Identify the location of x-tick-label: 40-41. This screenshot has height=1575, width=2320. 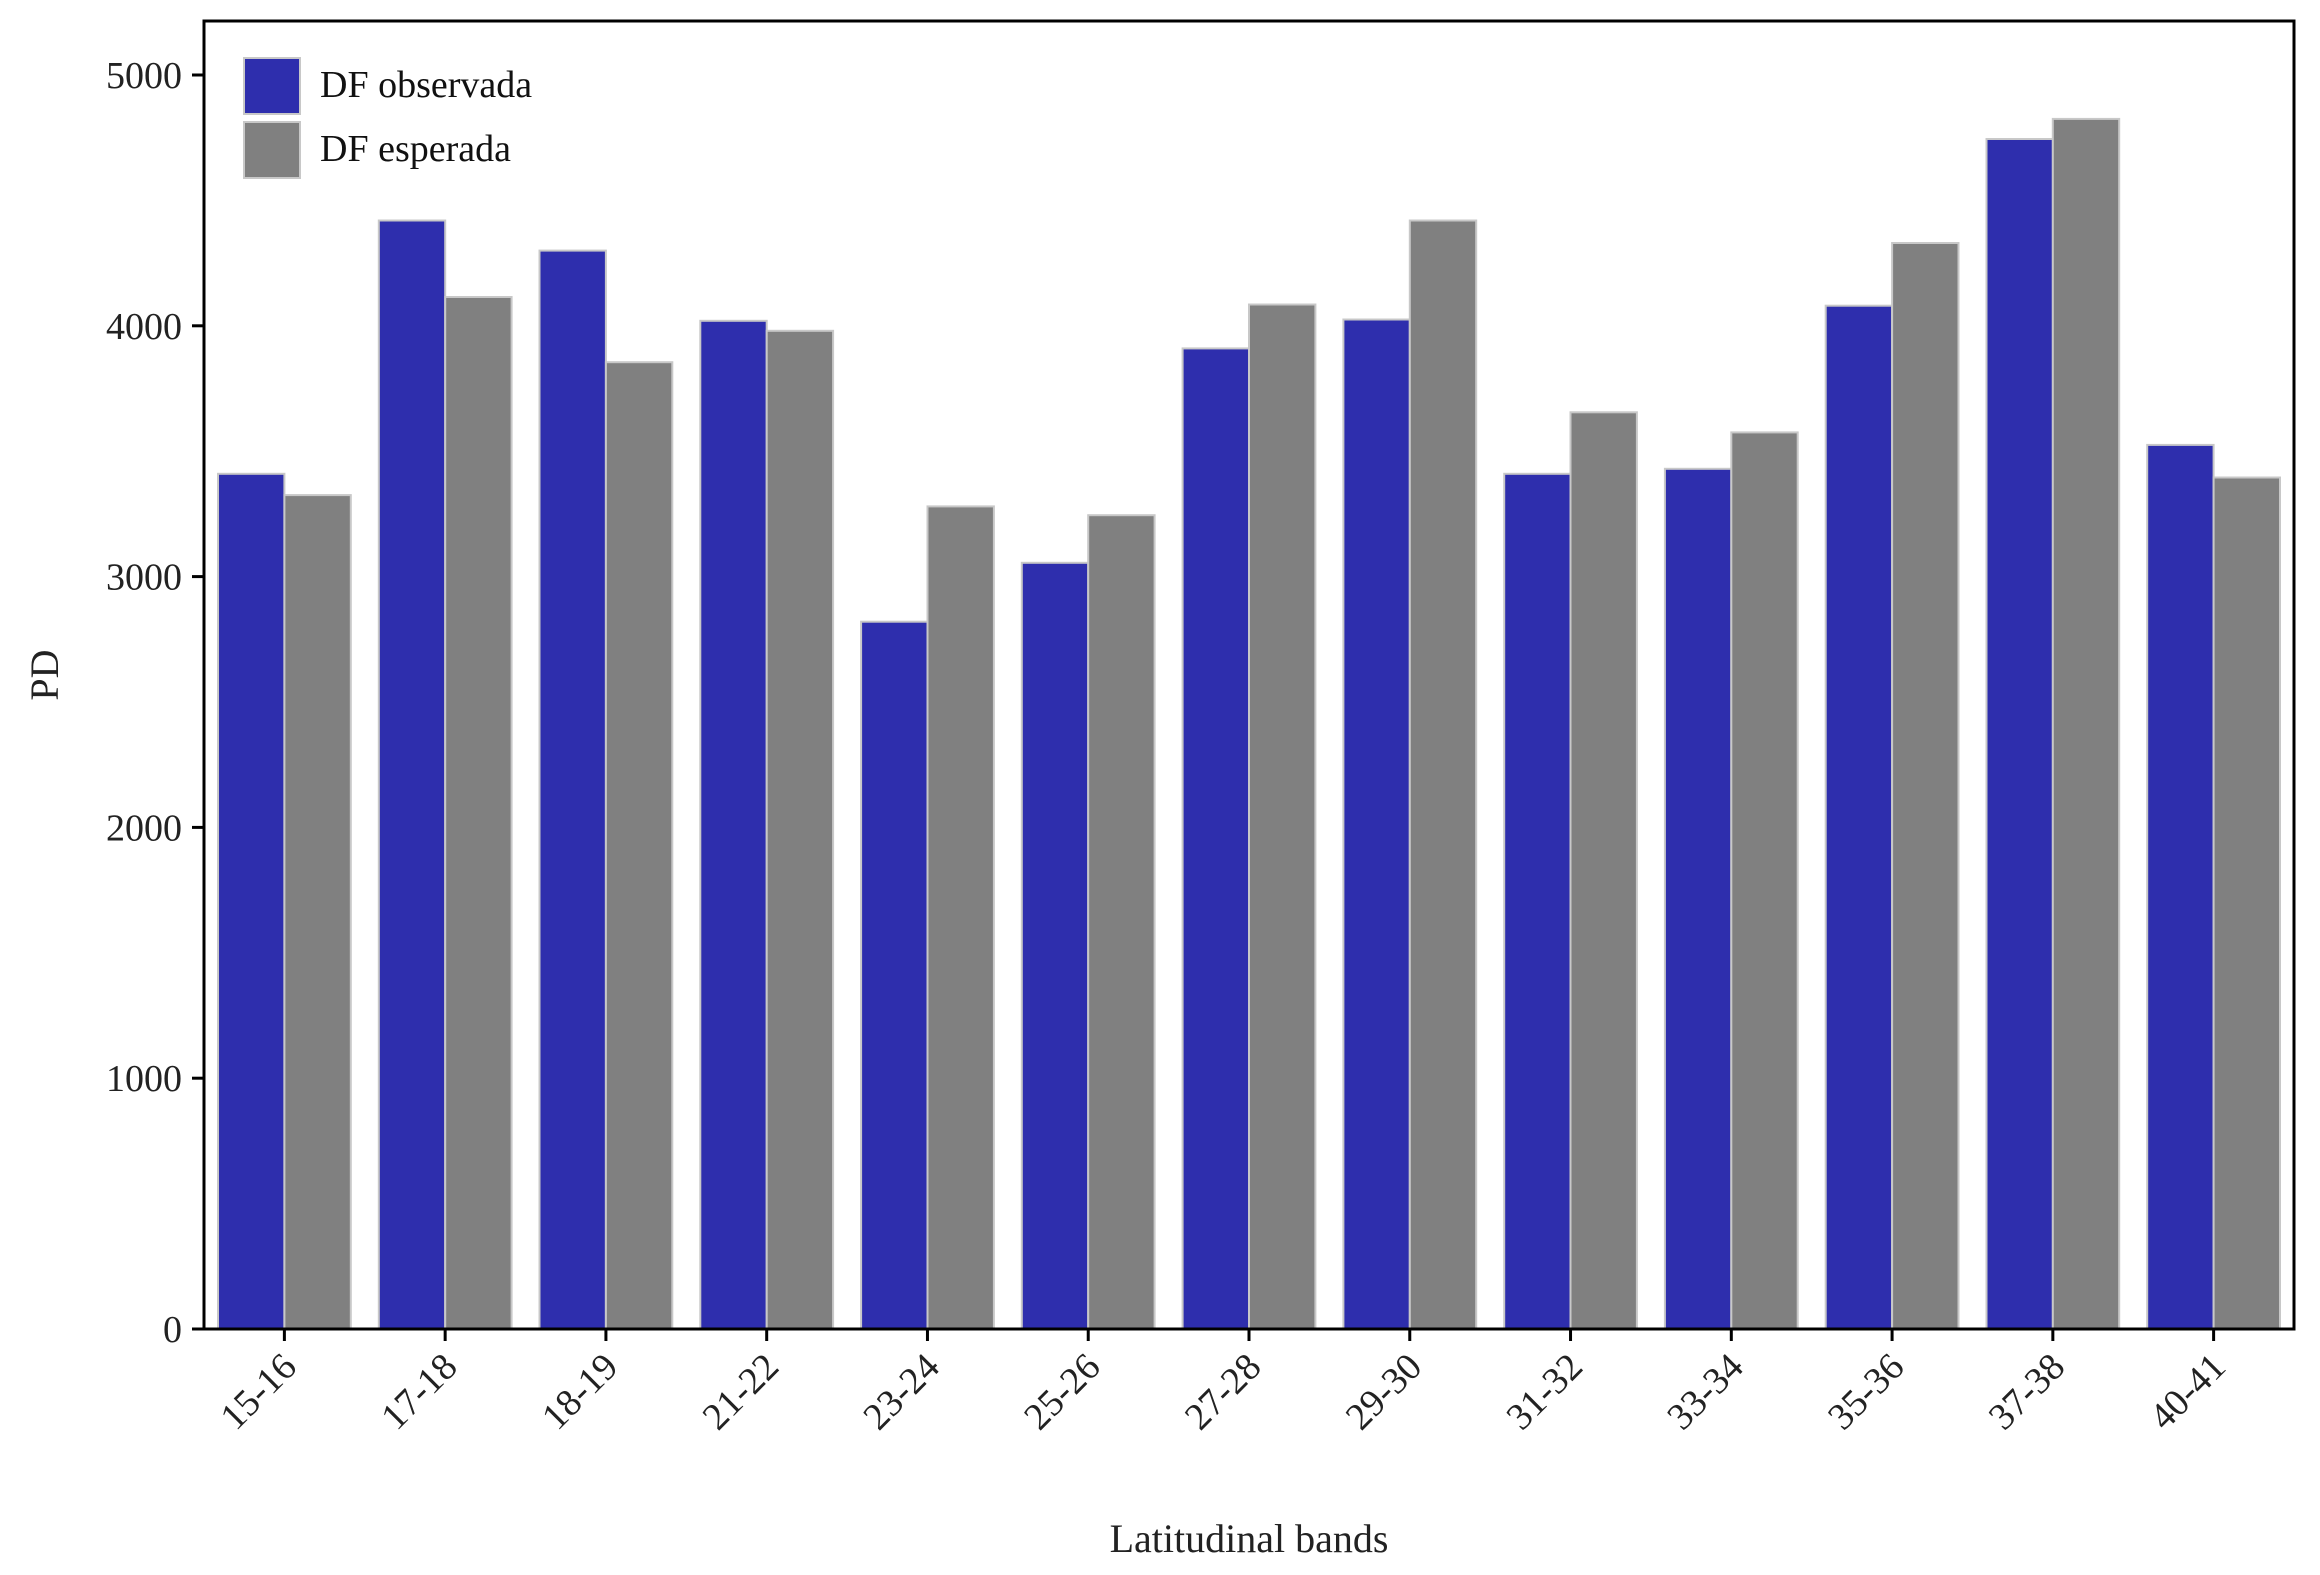
(2188, 1392).